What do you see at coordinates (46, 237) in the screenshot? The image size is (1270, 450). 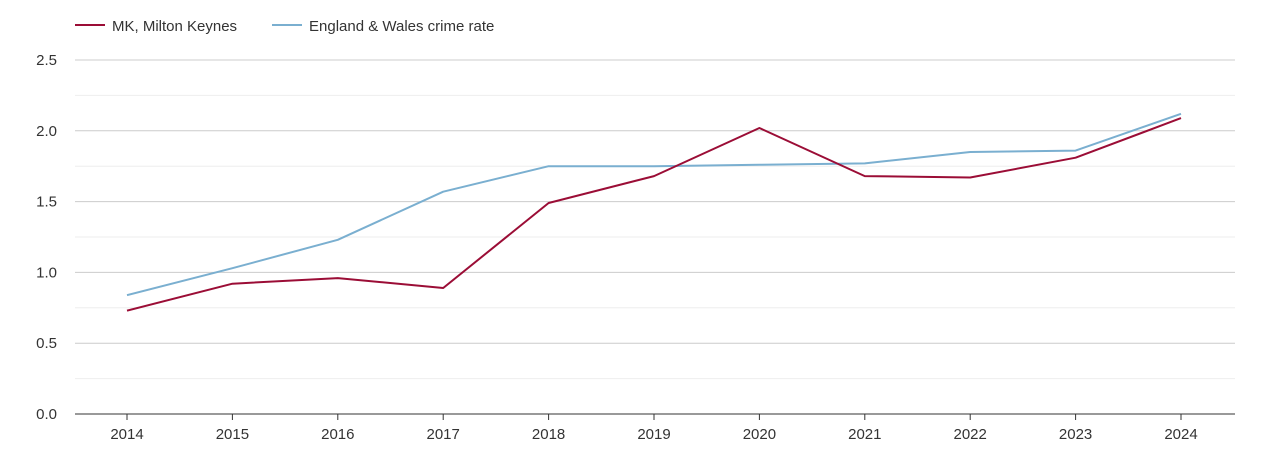 I see `y-axis: 0.0 0.5 1.0 1.5 2.0 2.5` at bounding box center [46, 237].